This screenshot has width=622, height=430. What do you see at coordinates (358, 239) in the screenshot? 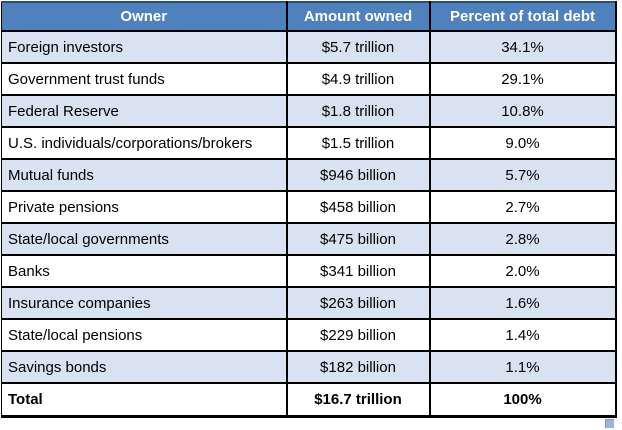
I see `amount-cell: $475 billion` at bounding box center [358, 239].